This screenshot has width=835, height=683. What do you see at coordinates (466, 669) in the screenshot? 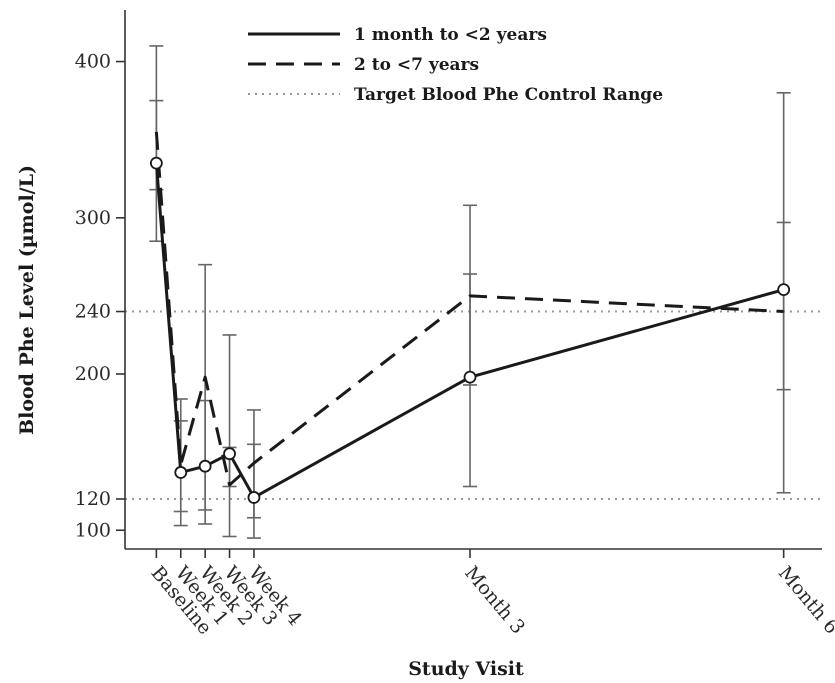
I see `x-axis-title: Study Visit` at bounding box center [466, 669].